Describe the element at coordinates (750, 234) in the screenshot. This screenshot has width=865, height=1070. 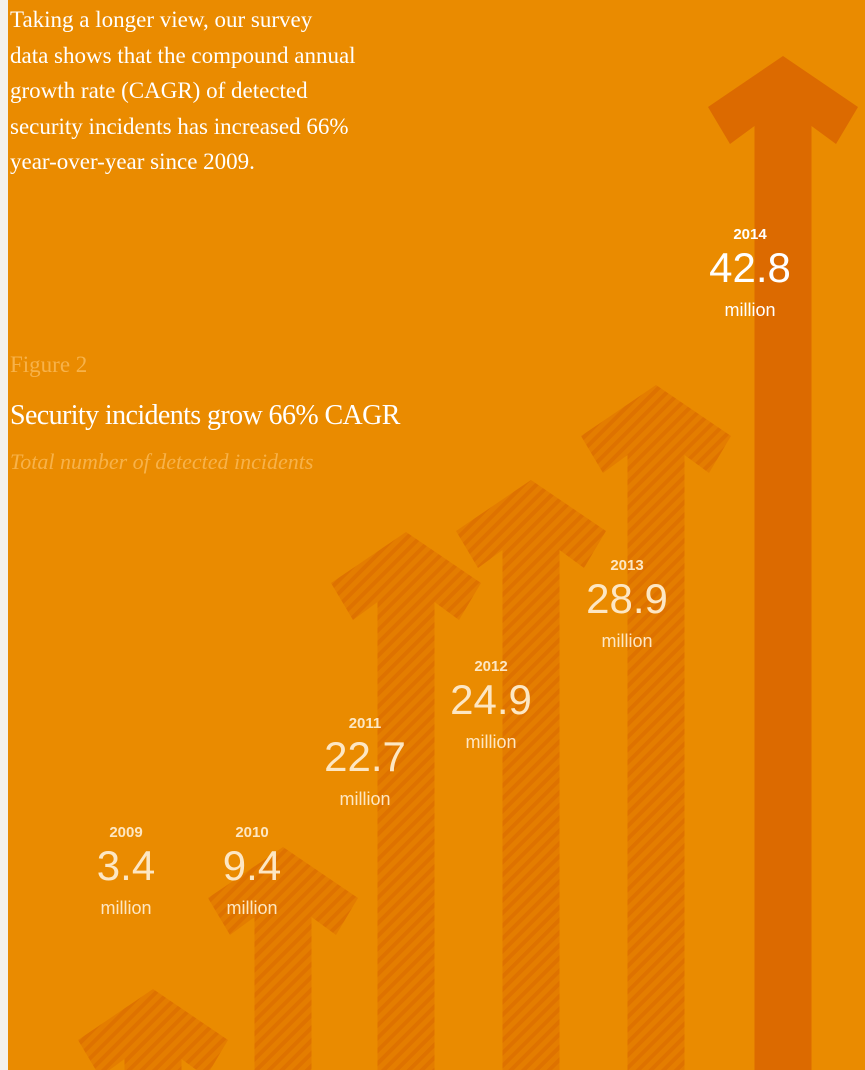
I see `year-label: 2014` at that location.